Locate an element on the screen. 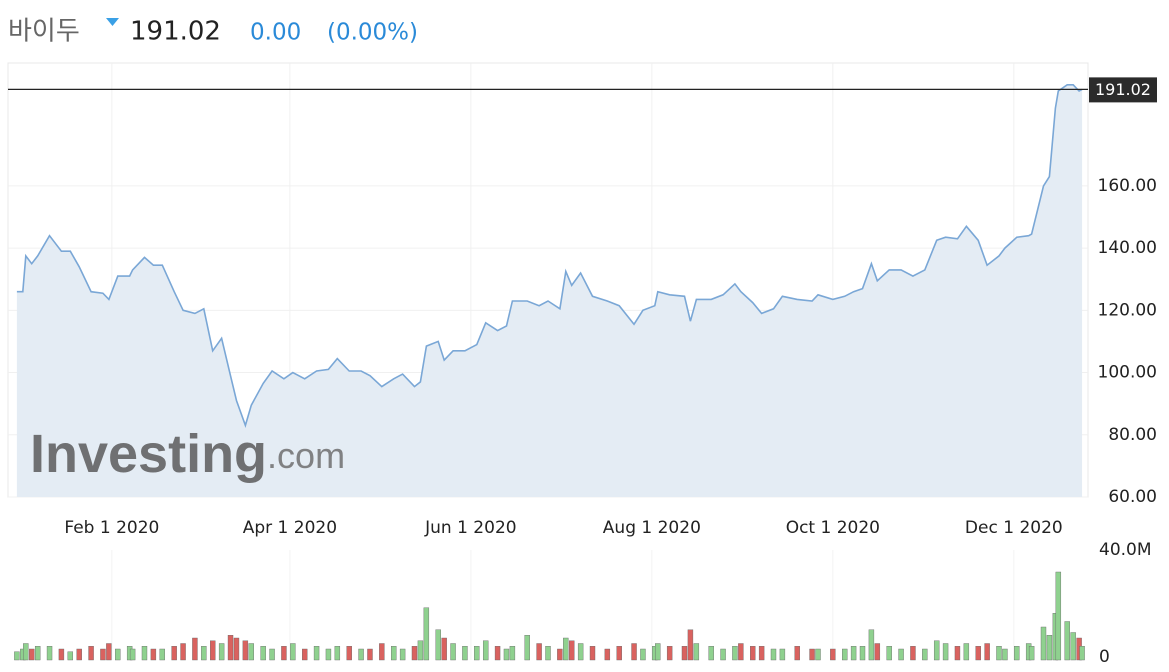  x-tick-label: Oct 1 2020 is located at coordinates (833, 528).